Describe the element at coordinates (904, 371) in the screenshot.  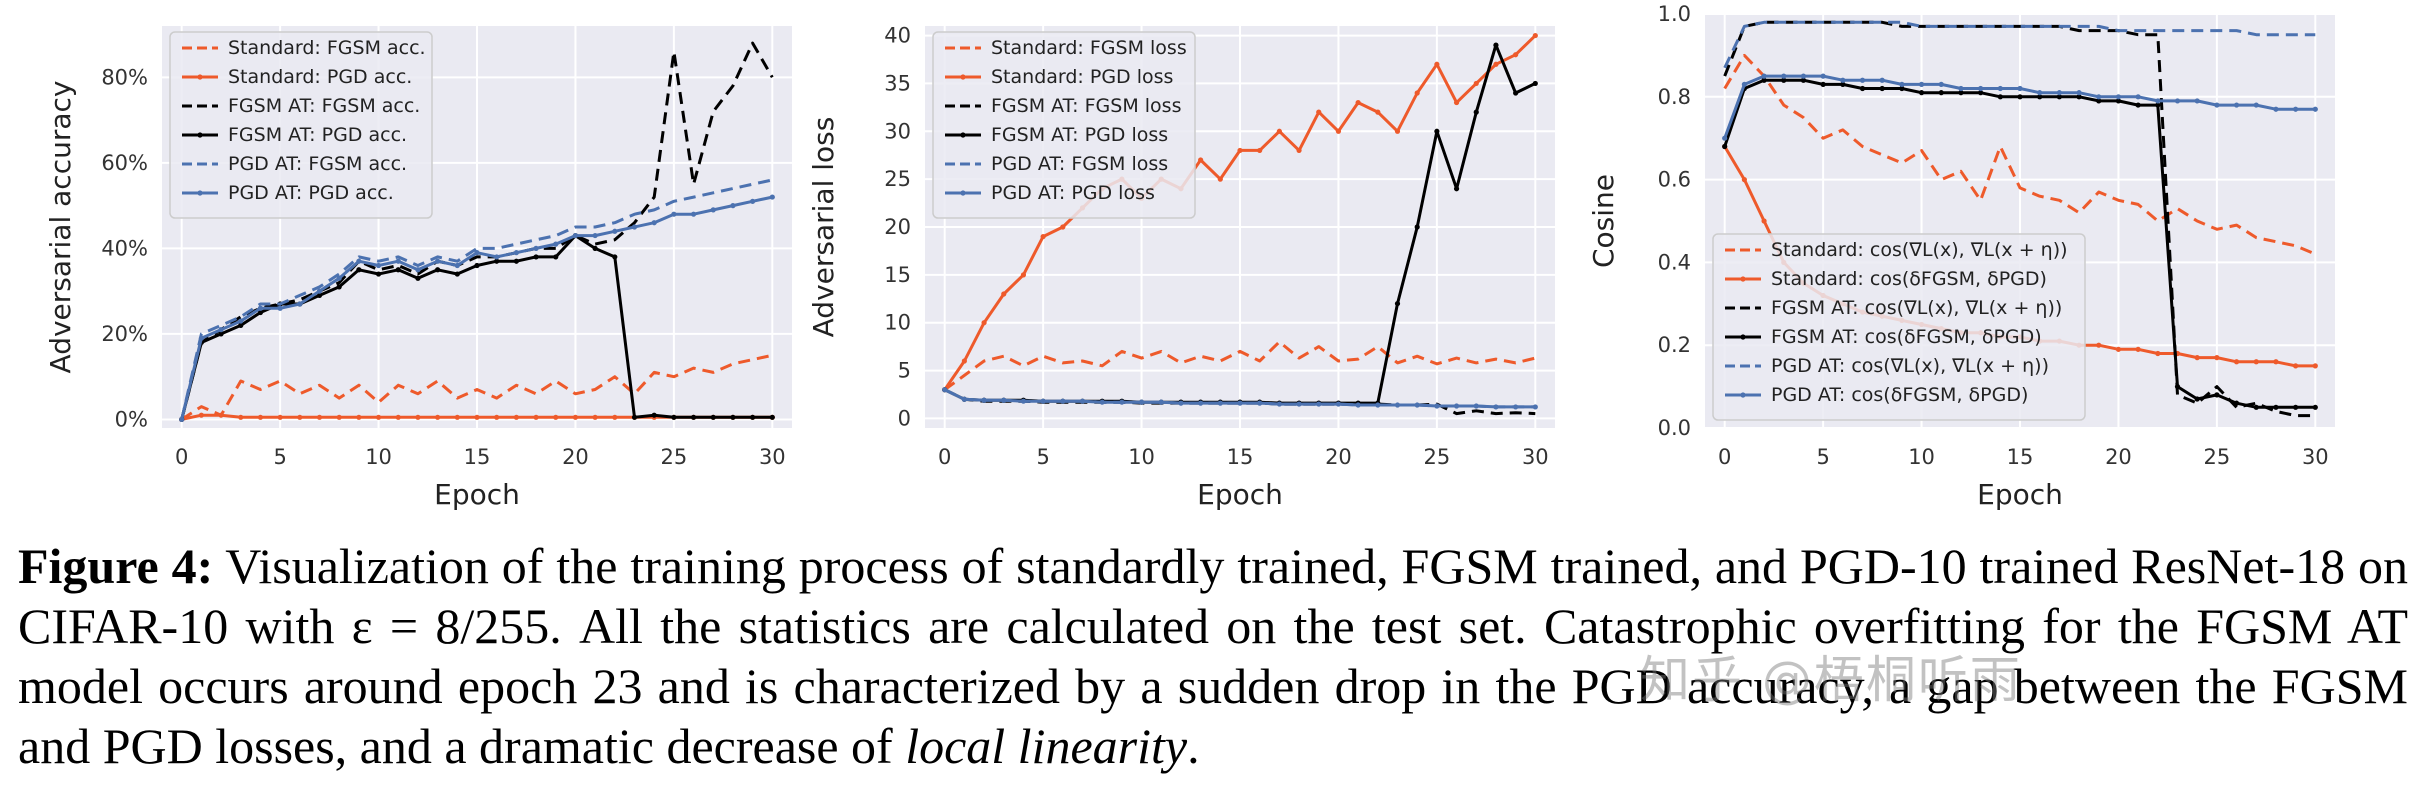
I see `y-tick-label: 5` at that location.